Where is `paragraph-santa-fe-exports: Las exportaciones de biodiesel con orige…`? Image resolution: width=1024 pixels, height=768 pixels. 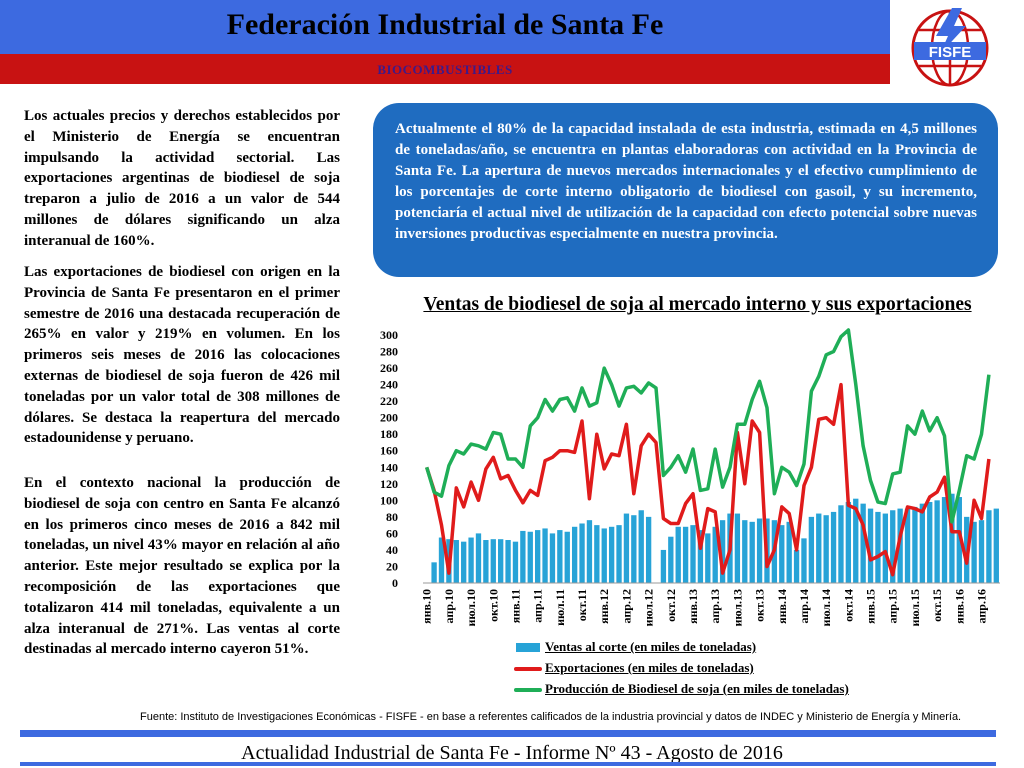 paragraph-santa-fe-exports: Las exportaciones de biodiesel con orige… is located at coordinates (182, 355).